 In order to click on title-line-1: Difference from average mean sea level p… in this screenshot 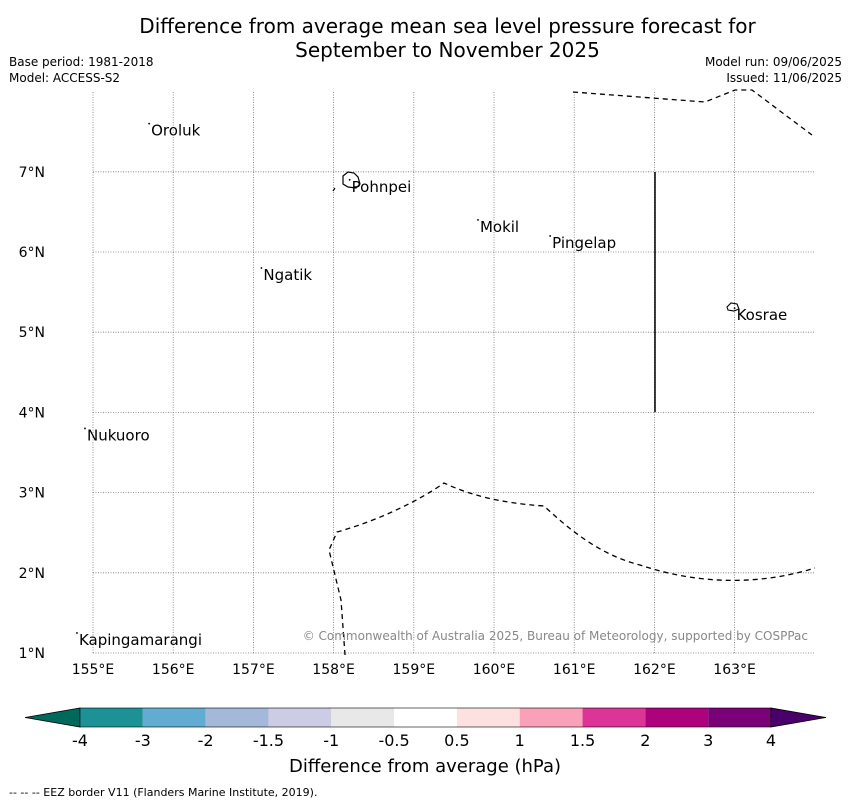, I will do `click(447, 26)`.